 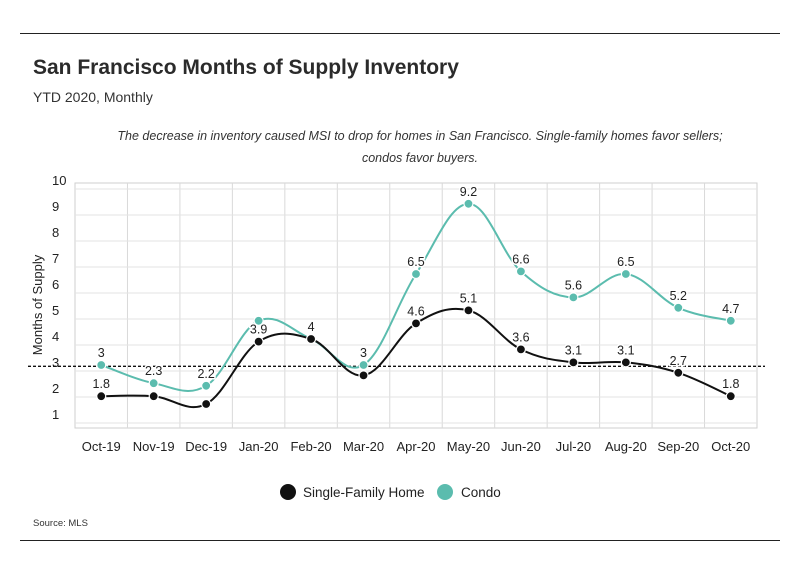 I want to click on source-note: Source: MLS, so click(x=60, y=523).